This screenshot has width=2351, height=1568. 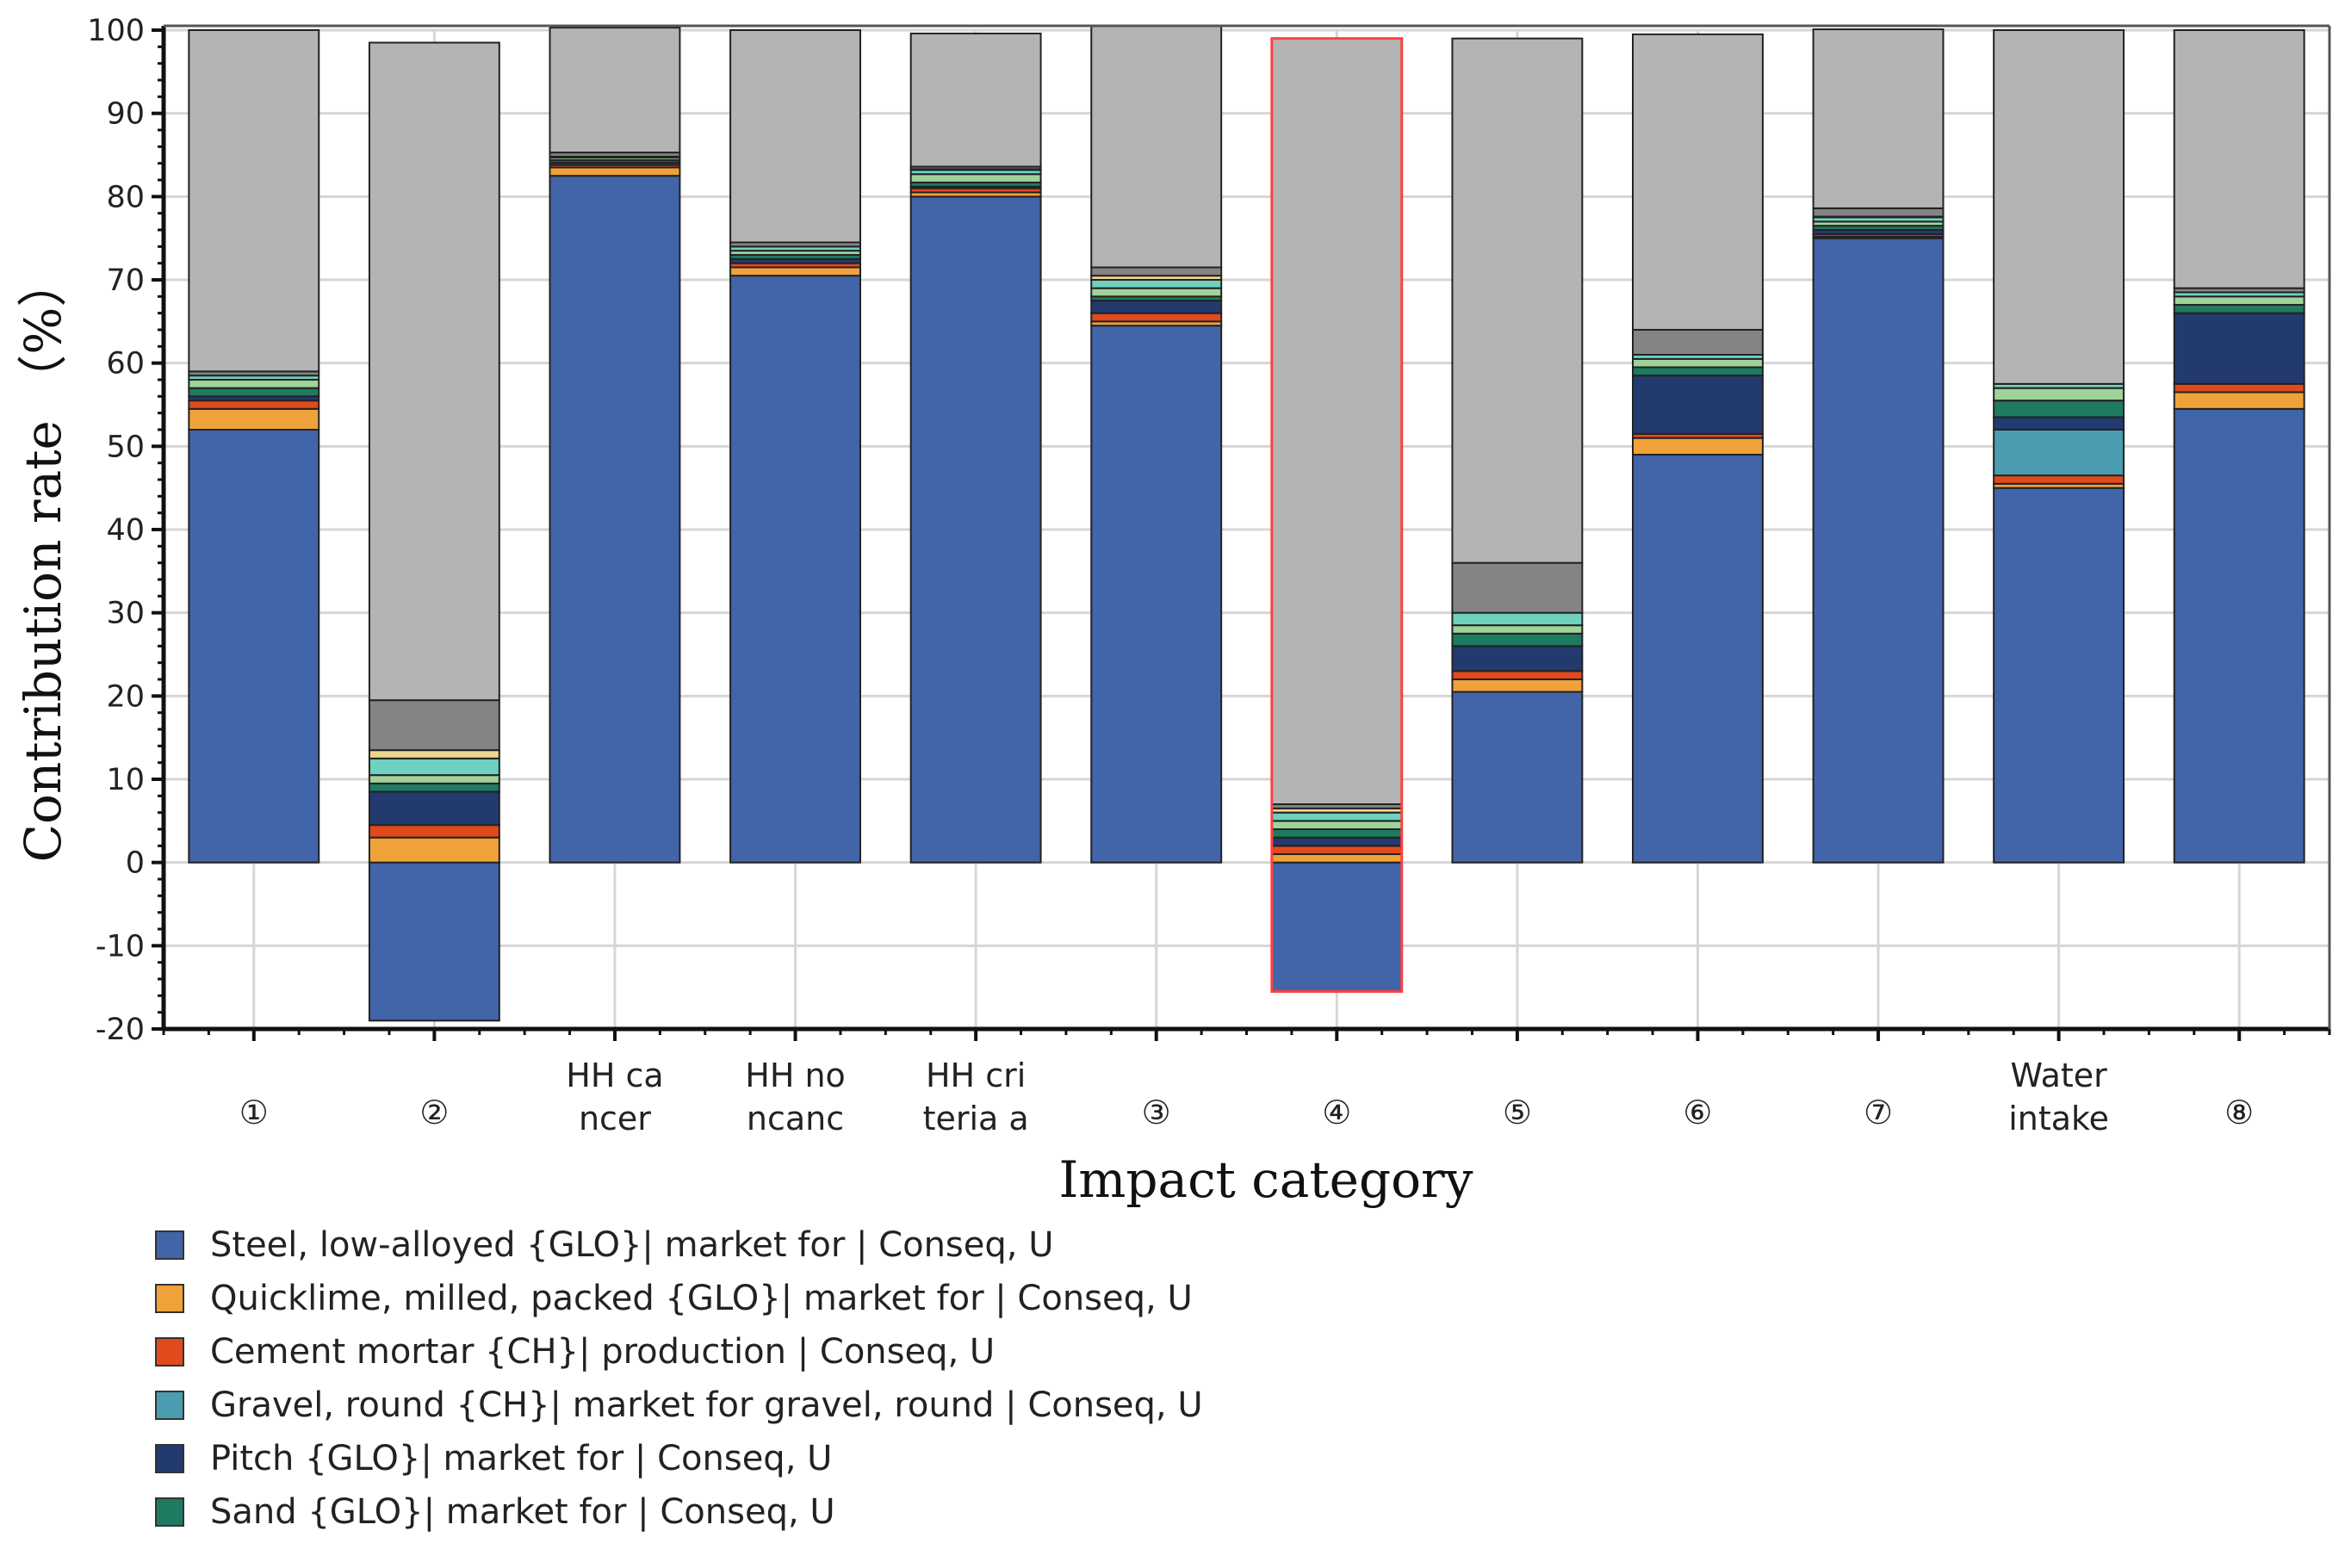 I want to click on selected-bar-outline, so click(x=1337, y=515).